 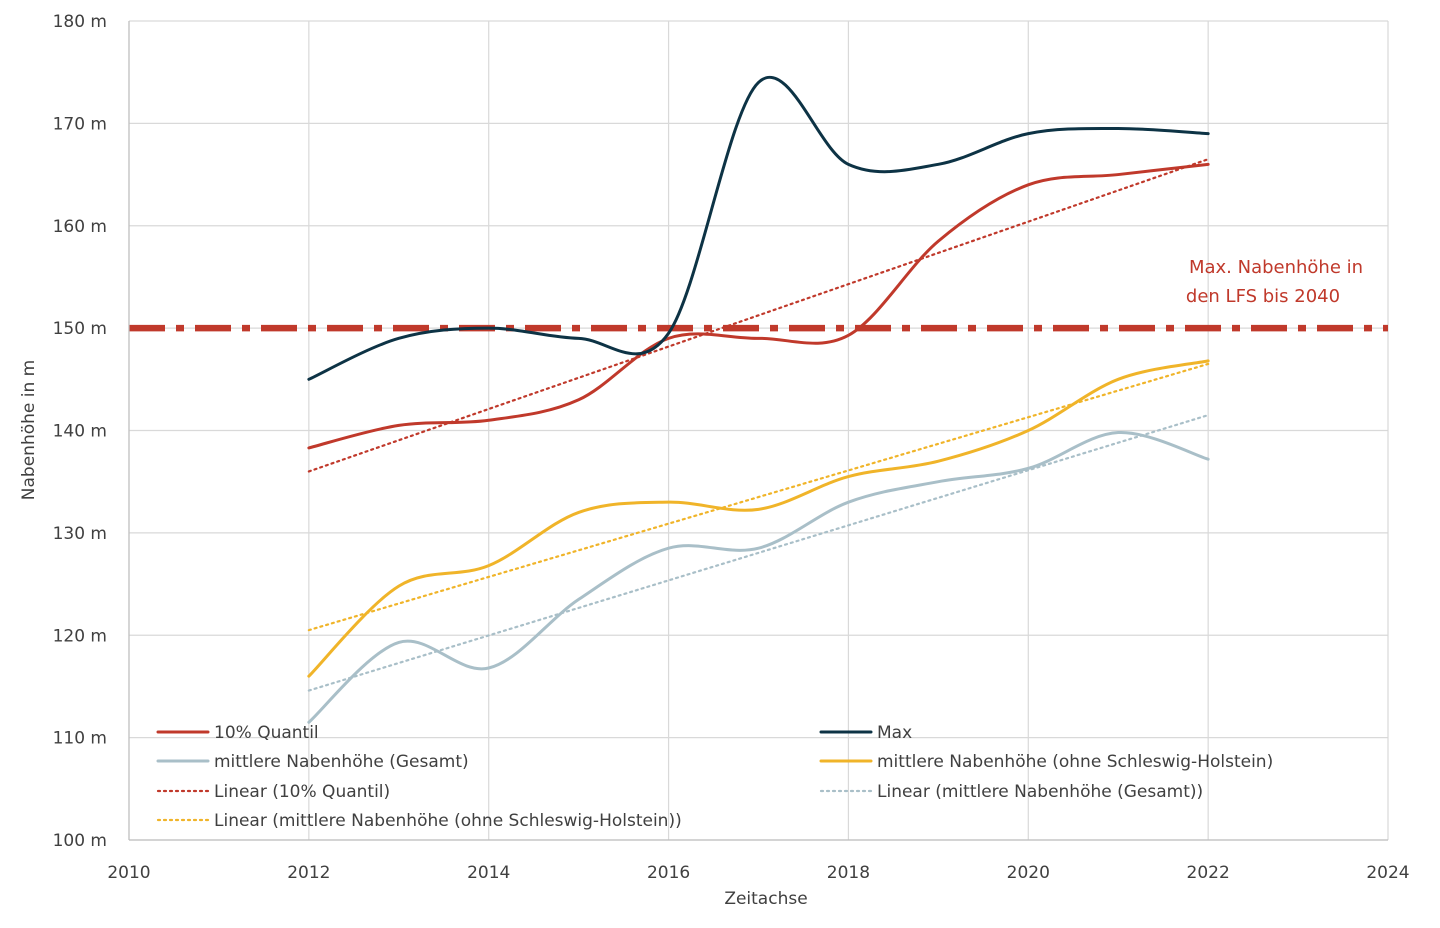 What do you see at coordinates (865, 733) in the screenshot?
I see `legend-entry-max: Max` at bounding box center [865, 733].